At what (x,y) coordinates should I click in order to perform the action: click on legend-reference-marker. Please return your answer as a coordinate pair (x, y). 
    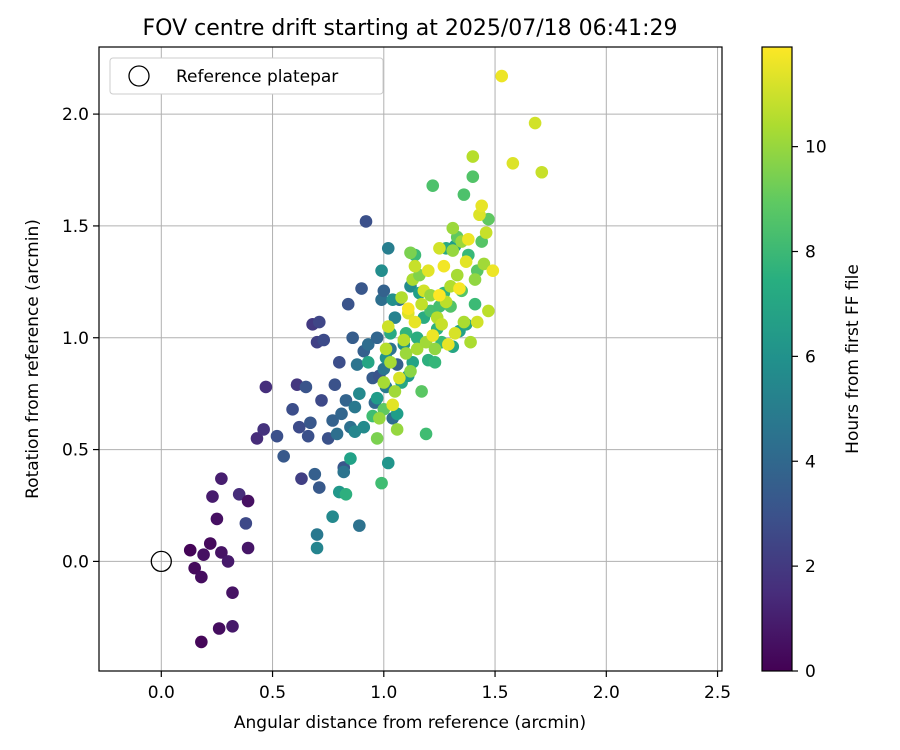
    Looking at the image, I should click on (139, 76).